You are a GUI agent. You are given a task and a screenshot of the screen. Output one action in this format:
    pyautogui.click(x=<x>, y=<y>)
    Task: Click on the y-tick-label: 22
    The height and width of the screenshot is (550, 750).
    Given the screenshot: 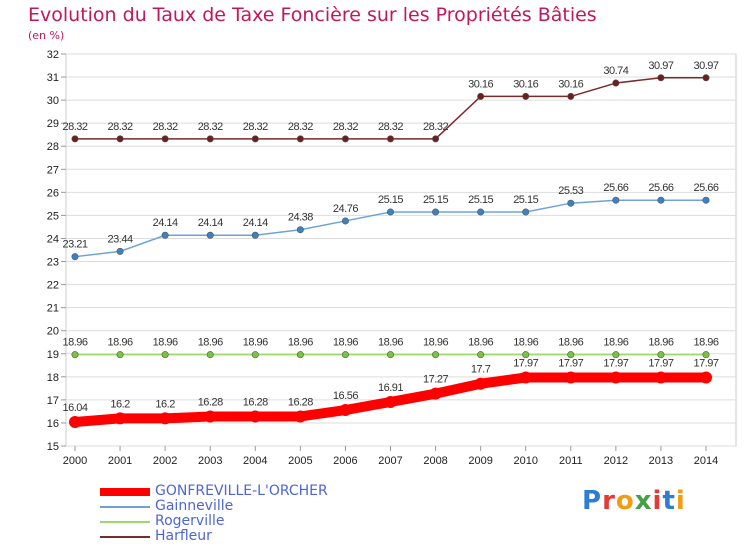 What is the action you would take?
    pyautogui.click(x=53, y=286)
    